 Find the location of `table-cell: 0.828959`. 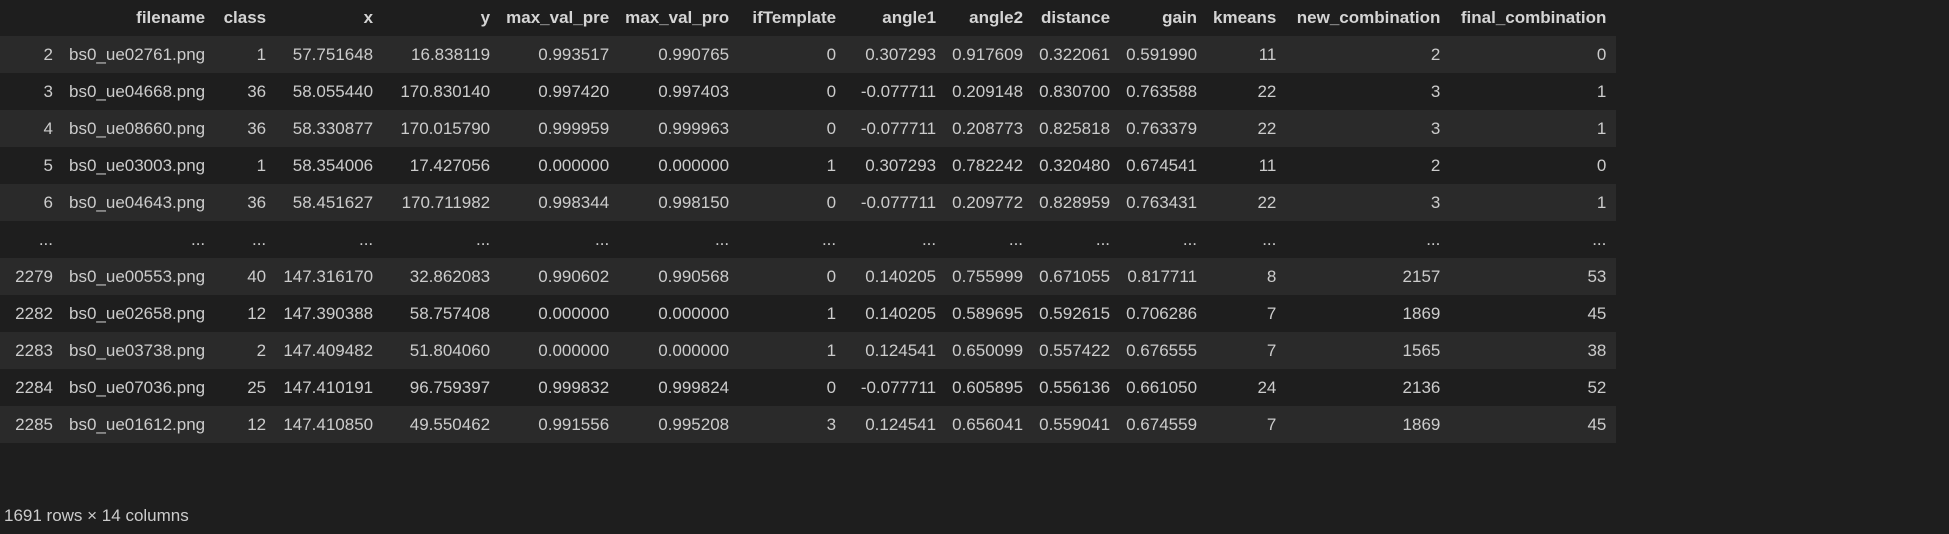

table-cell: 0.828959 is located at coordinates (1077, 202).